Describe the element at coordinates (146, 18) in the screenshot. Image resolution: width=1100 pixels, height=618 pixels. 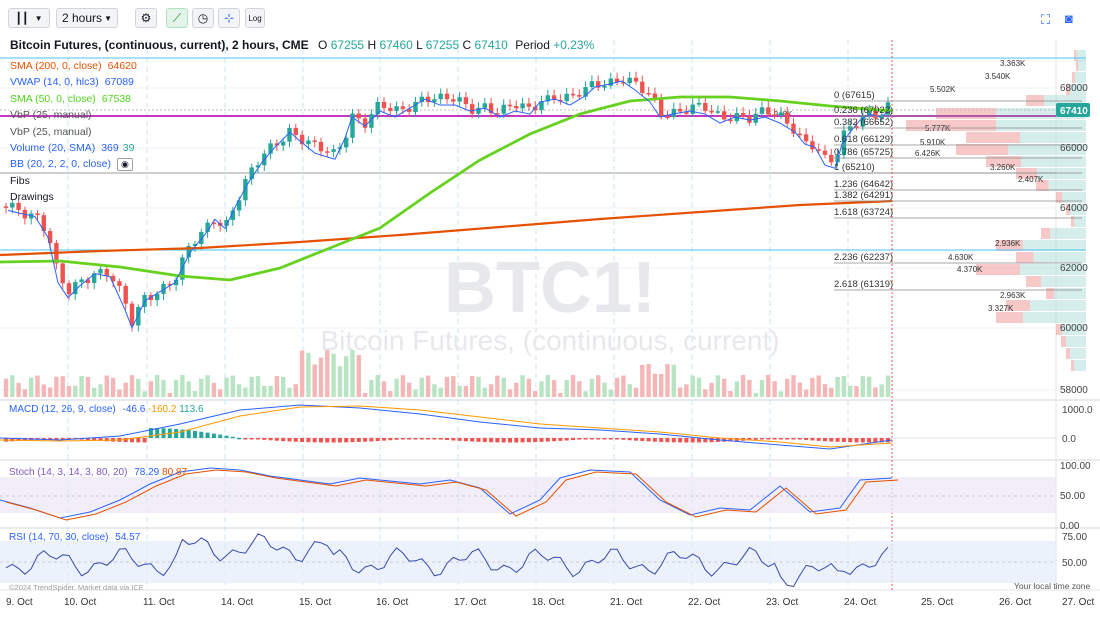
I see `settings-button: ⚙` at that location.